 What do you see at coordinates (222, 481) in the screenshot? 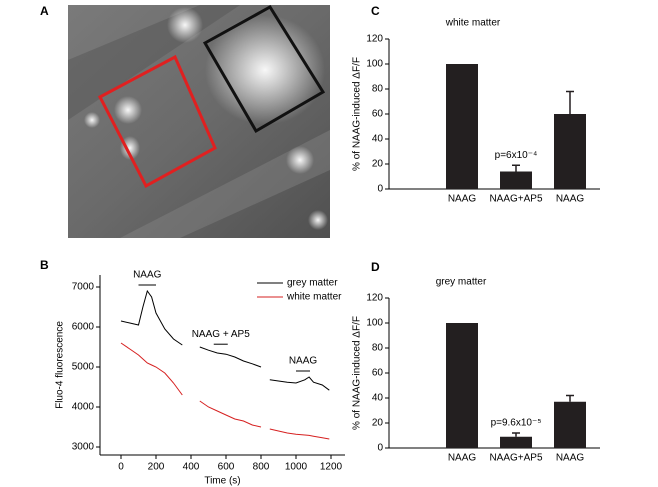
I see `x-axis-label: Time (s)` at bounding box center [222, 481].